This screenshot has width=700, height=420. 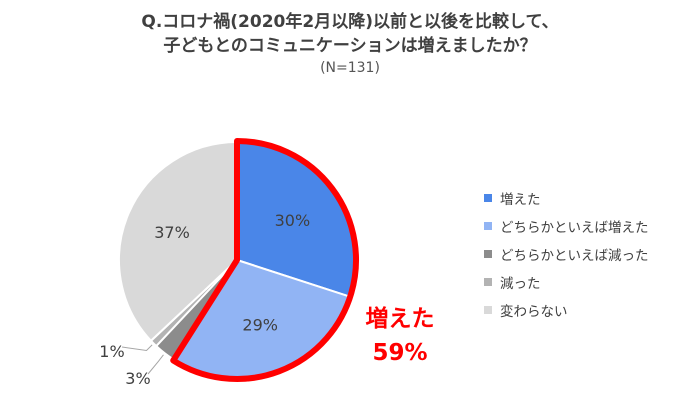 I want to click on legend-label: どちらかといえば減った, so click(x=574, y=256).